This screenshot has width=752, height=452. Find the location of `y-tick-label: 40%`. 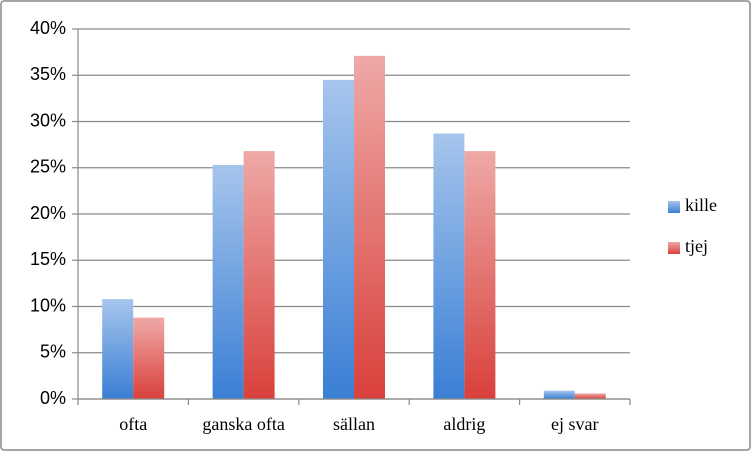

y-tick-label: 40% is located at coordinates (48, 28).